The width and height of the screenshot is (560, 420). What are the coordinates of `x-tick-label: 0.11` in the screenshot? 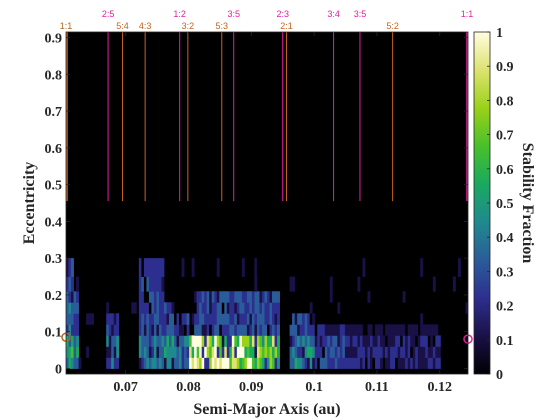 It's located at (377, 387).